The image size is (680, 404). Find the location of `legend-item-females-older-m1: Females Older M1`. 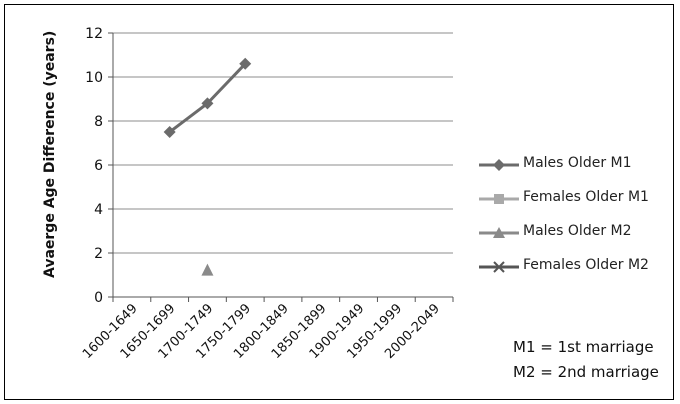

legend-item-females-older-m1: Females Older M1 is located at coordinates (577, 203).